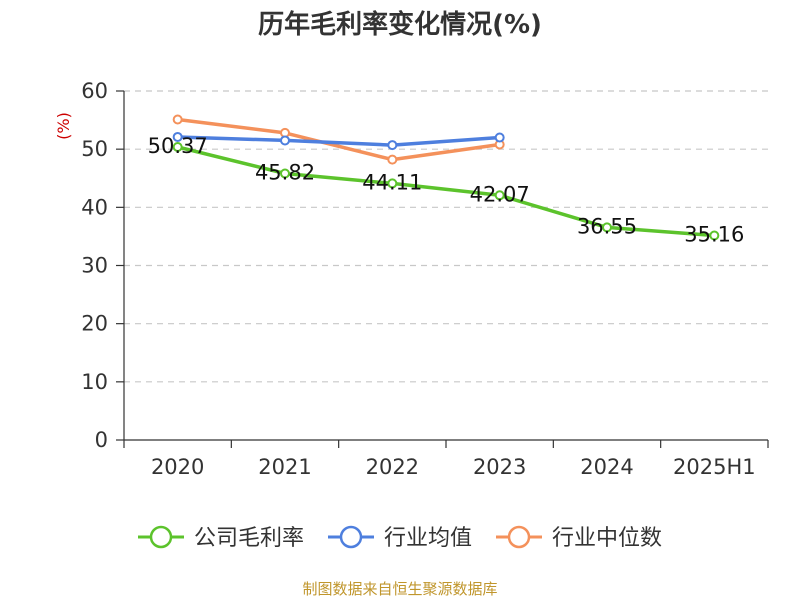  What do you see at coordinates (249, 538) in the screenshot?
I see `legend-label: 公司毛利率` at bounding box center [249, 538].